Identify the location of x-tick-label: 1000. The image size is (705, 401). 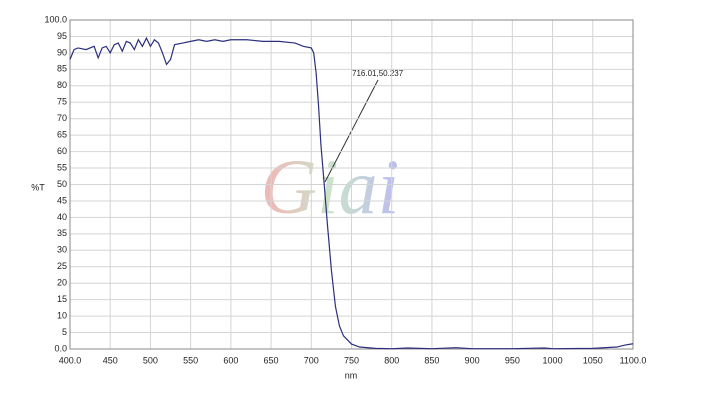
(553, 360).